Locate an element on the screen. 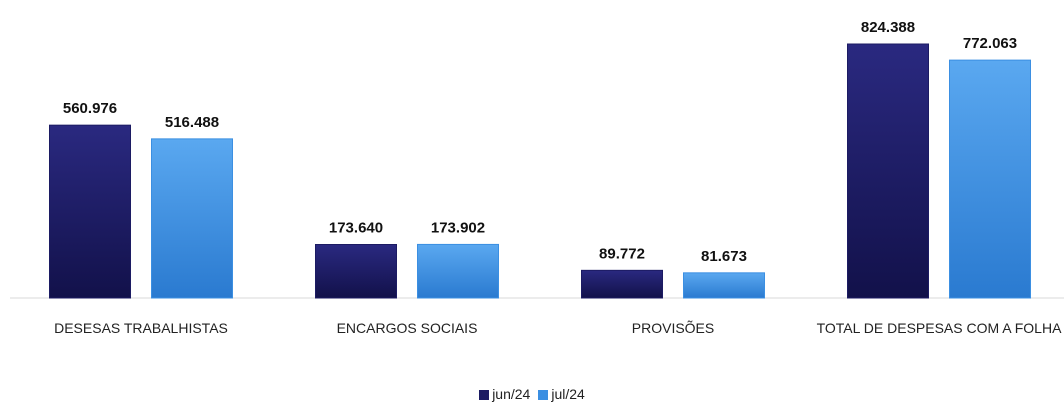  value-label: 89.772 is located at coordinates (622, 253).